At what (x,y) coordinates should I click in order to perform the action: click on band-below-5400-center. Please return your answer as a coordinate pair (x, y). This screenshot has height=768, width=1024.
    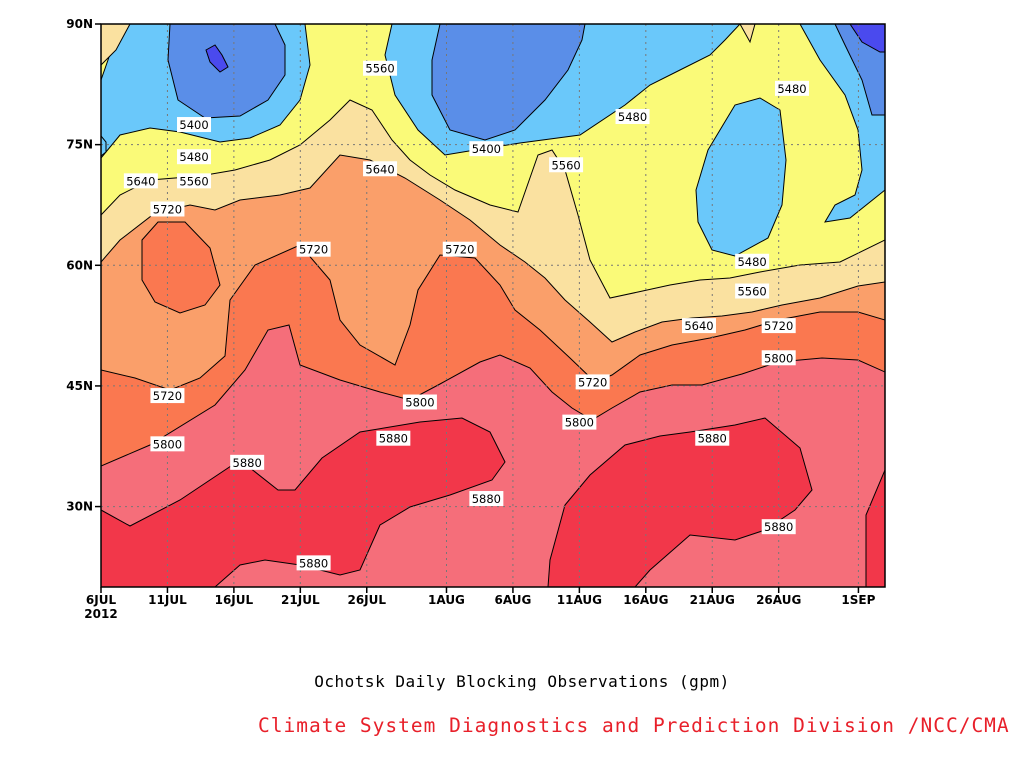
    Looking at the image, I should click on (508, 82).